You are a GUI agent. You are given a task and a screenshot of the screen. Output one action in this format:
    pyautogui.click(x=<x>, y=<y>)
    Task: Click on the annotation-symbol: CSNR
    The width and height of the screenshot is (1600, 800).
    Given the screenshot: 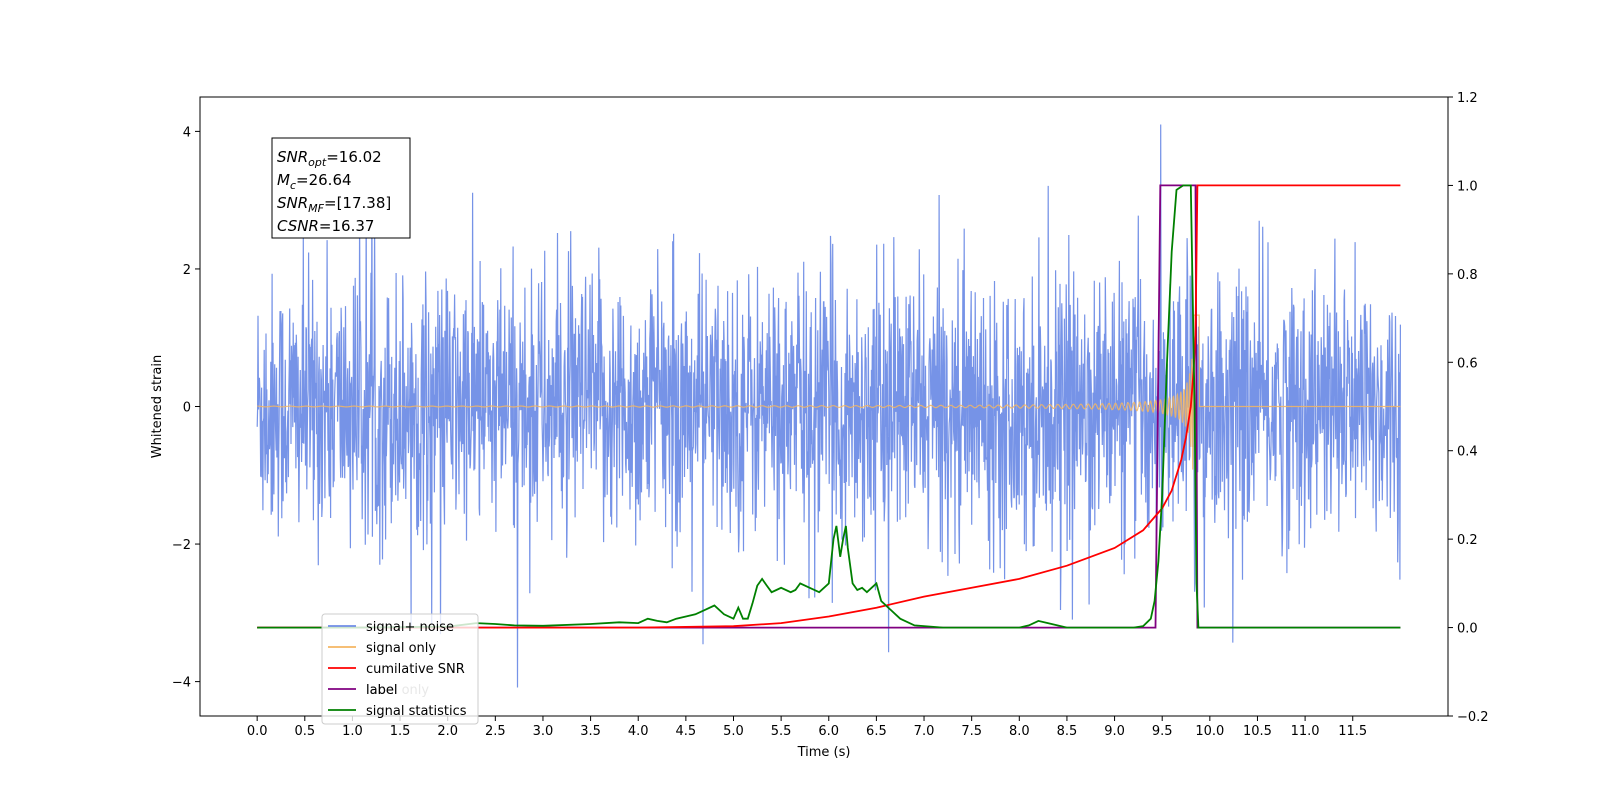 What is the action you would take?
    pyautogui.click(x=298, y=226)
    